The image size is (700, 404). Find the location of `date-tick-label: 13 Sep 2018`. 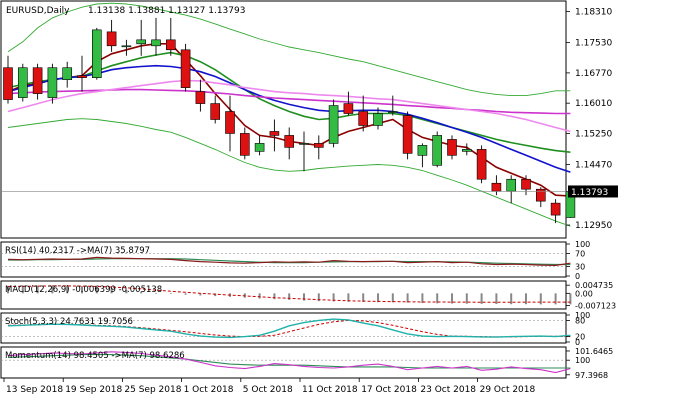

date-tick-label: 13 Sep 2018 is located at coordinates (34, 390).